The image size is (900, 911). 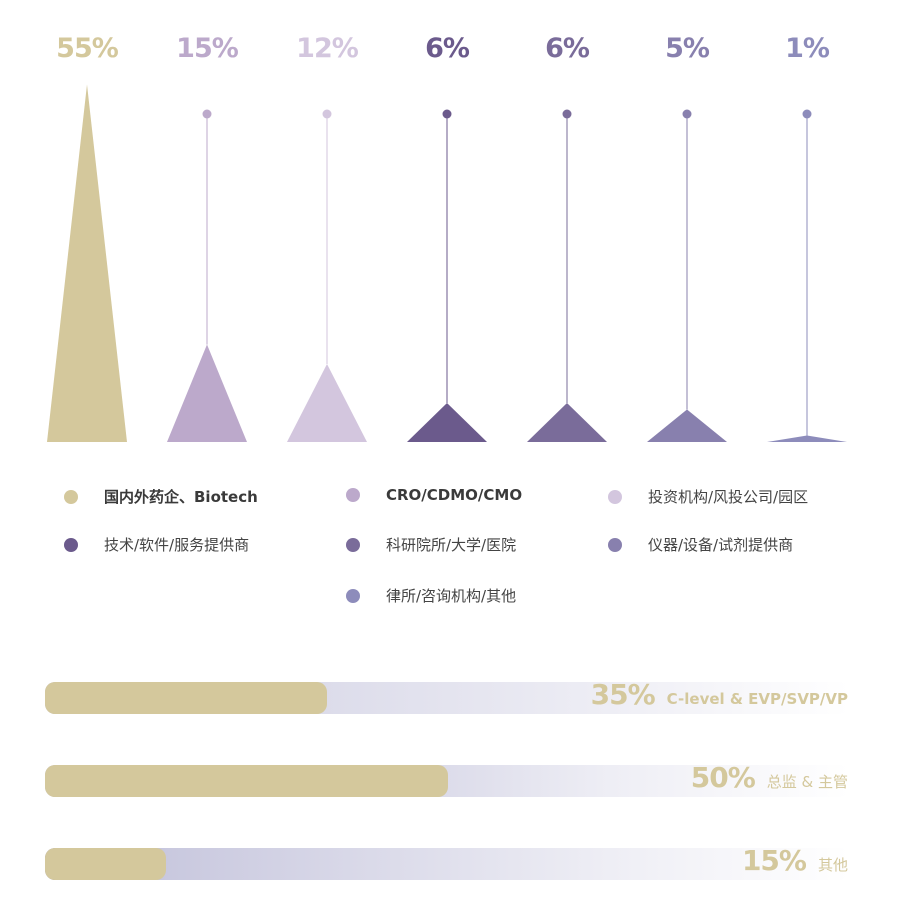 What do you see at coordinates (451, 596) in the screenshot?
I see `legend-label: 律所/咨询机构/其他` at bounding box center [451, 596].